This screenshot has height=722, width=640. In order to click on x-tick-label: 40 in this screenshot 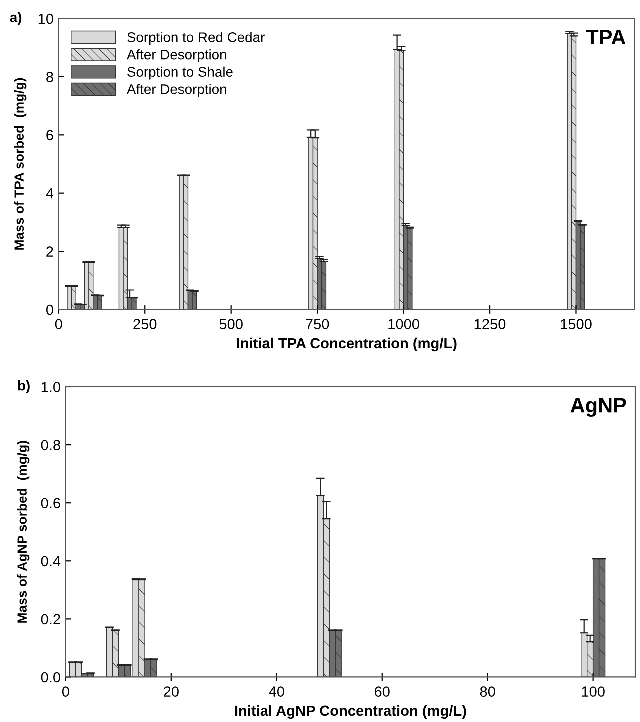, I will do `click(276, 691)`.